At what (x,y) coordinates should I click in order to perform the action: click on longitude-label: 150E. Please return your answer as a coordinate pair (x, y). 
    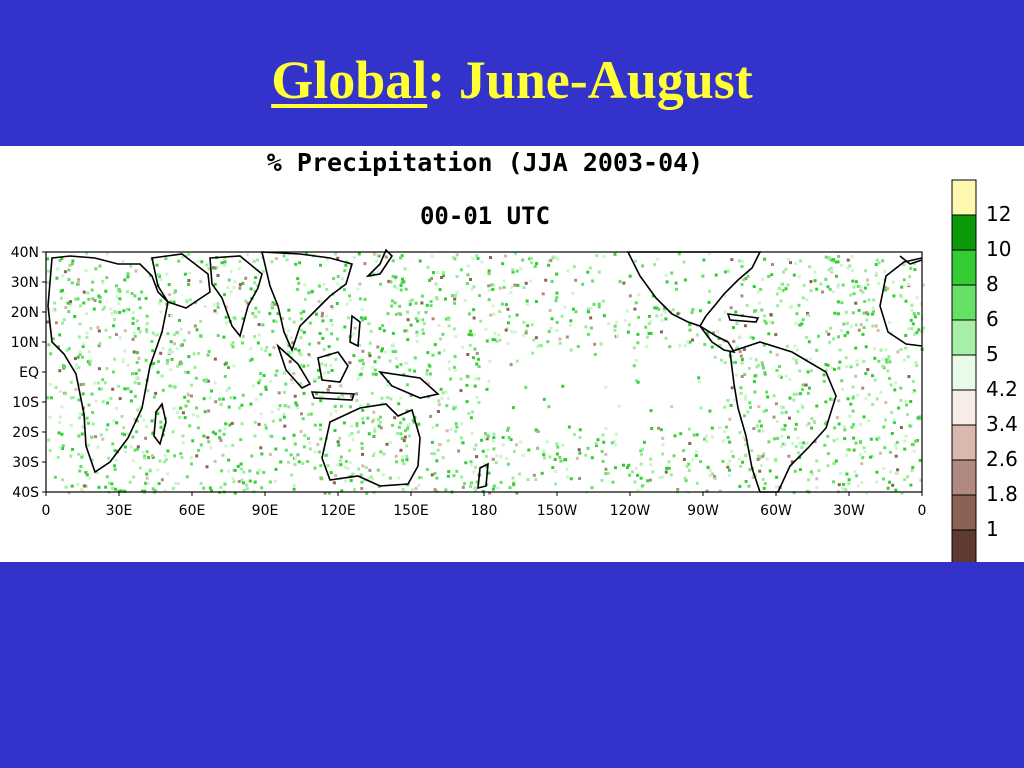
    Looking at the image, I should click on (411, 511).